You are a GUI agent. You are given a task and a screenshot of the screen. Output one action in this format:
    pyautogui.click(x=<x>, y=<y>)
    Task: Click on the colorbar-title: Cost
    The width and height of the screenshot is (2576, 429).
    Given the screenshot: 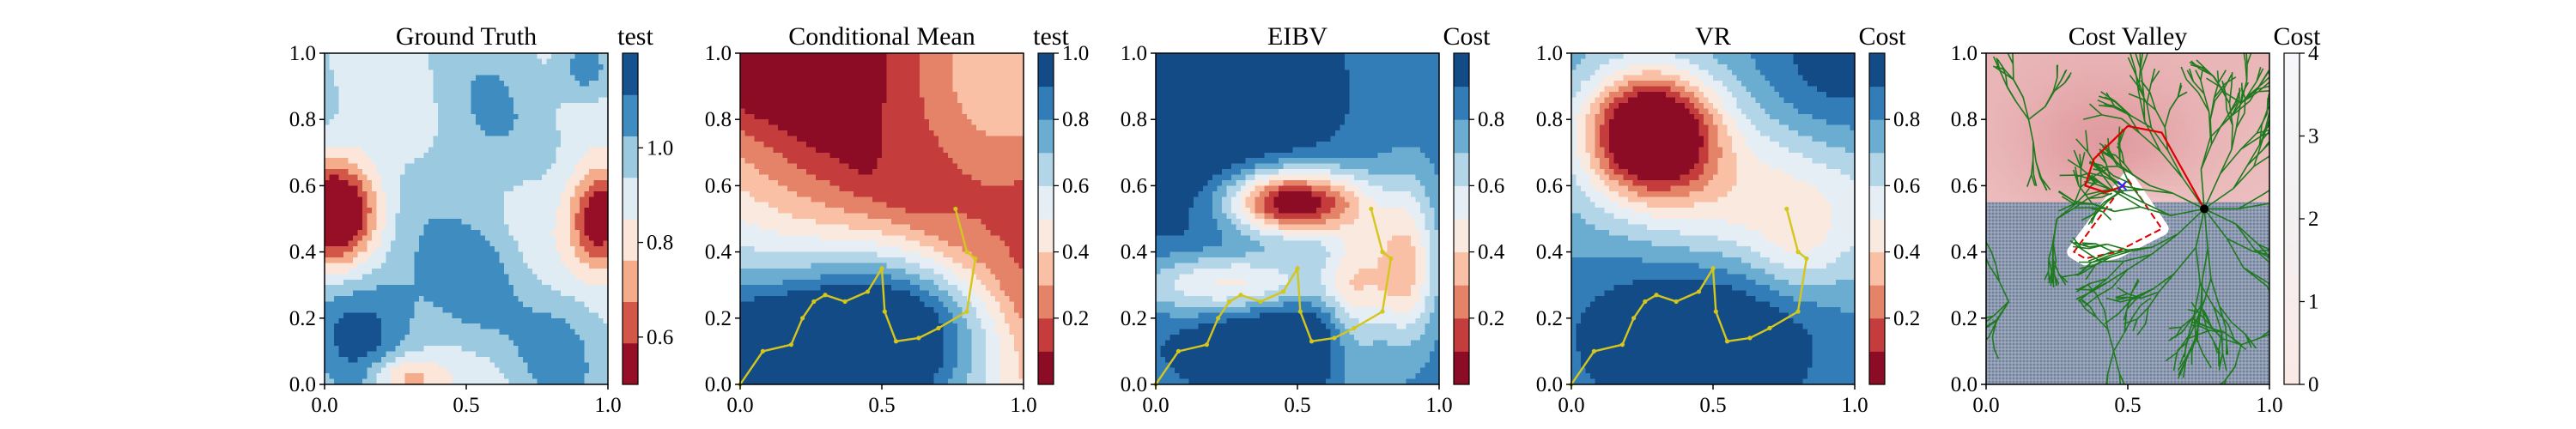 What is the action you would take?
    pyautogui.click(x=1882, y=36)
    